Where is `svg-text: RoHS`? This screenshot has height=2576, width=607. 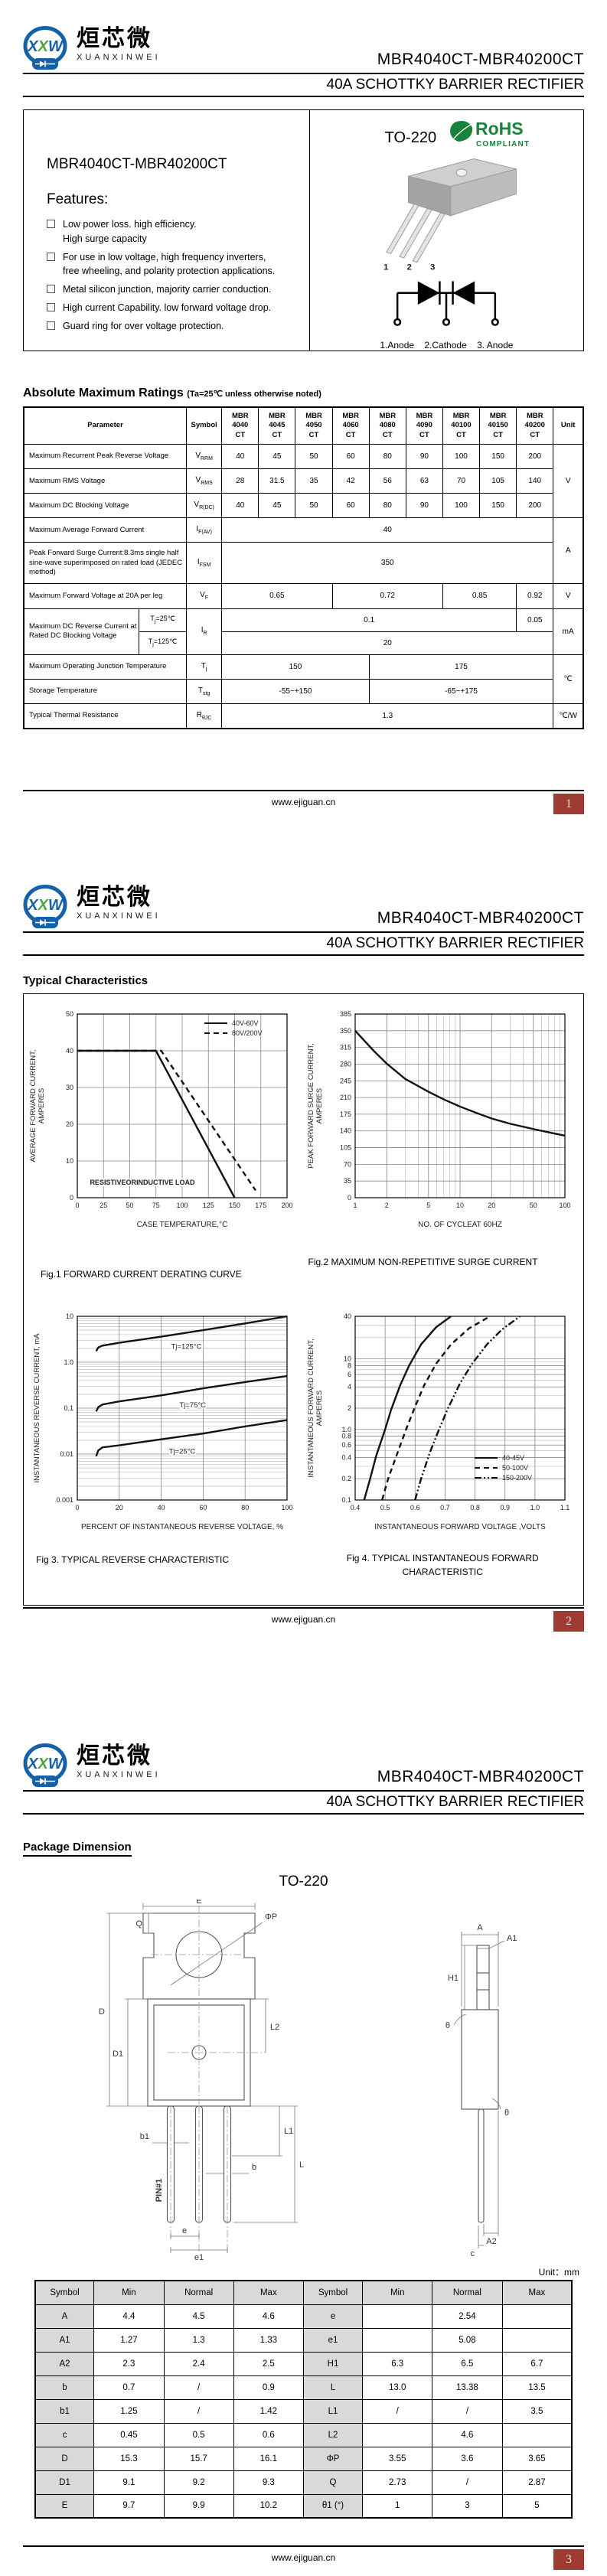 svg-text: RoHS is located at coordinates (500, 129).